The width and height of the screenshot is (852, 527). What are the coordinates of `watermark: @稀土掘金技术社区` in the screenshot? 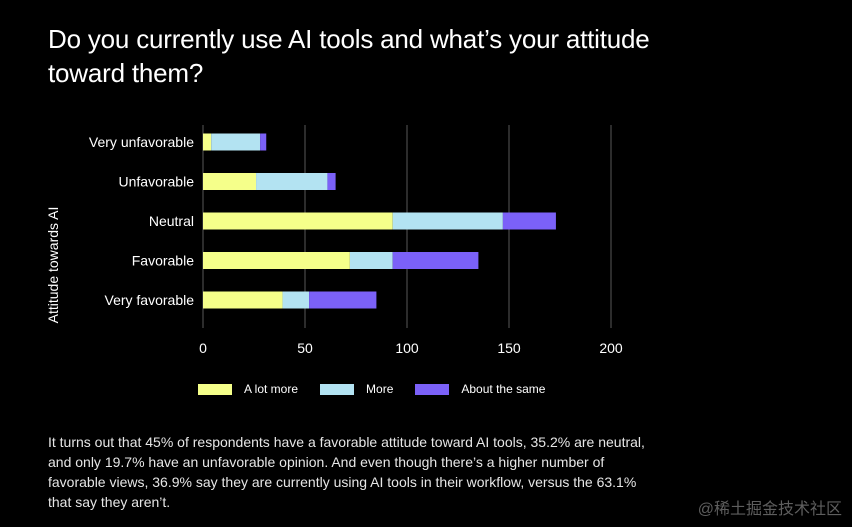 It's located at (769, 509).